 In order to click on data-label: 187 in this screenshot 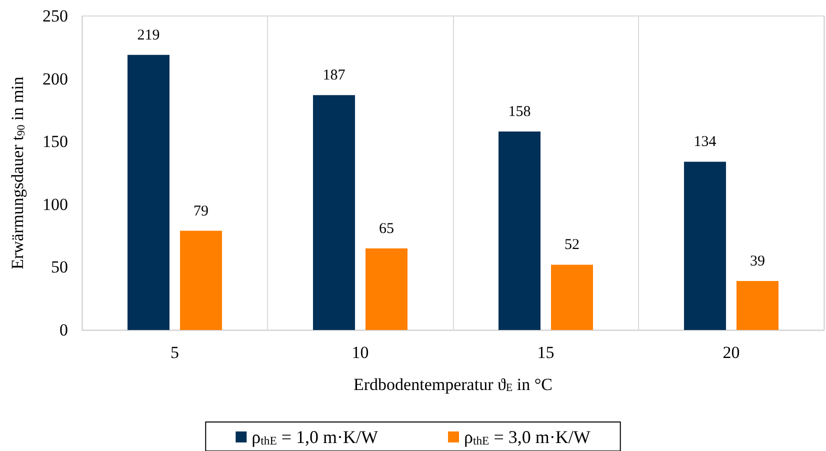, I will do `click(334, 76)`.